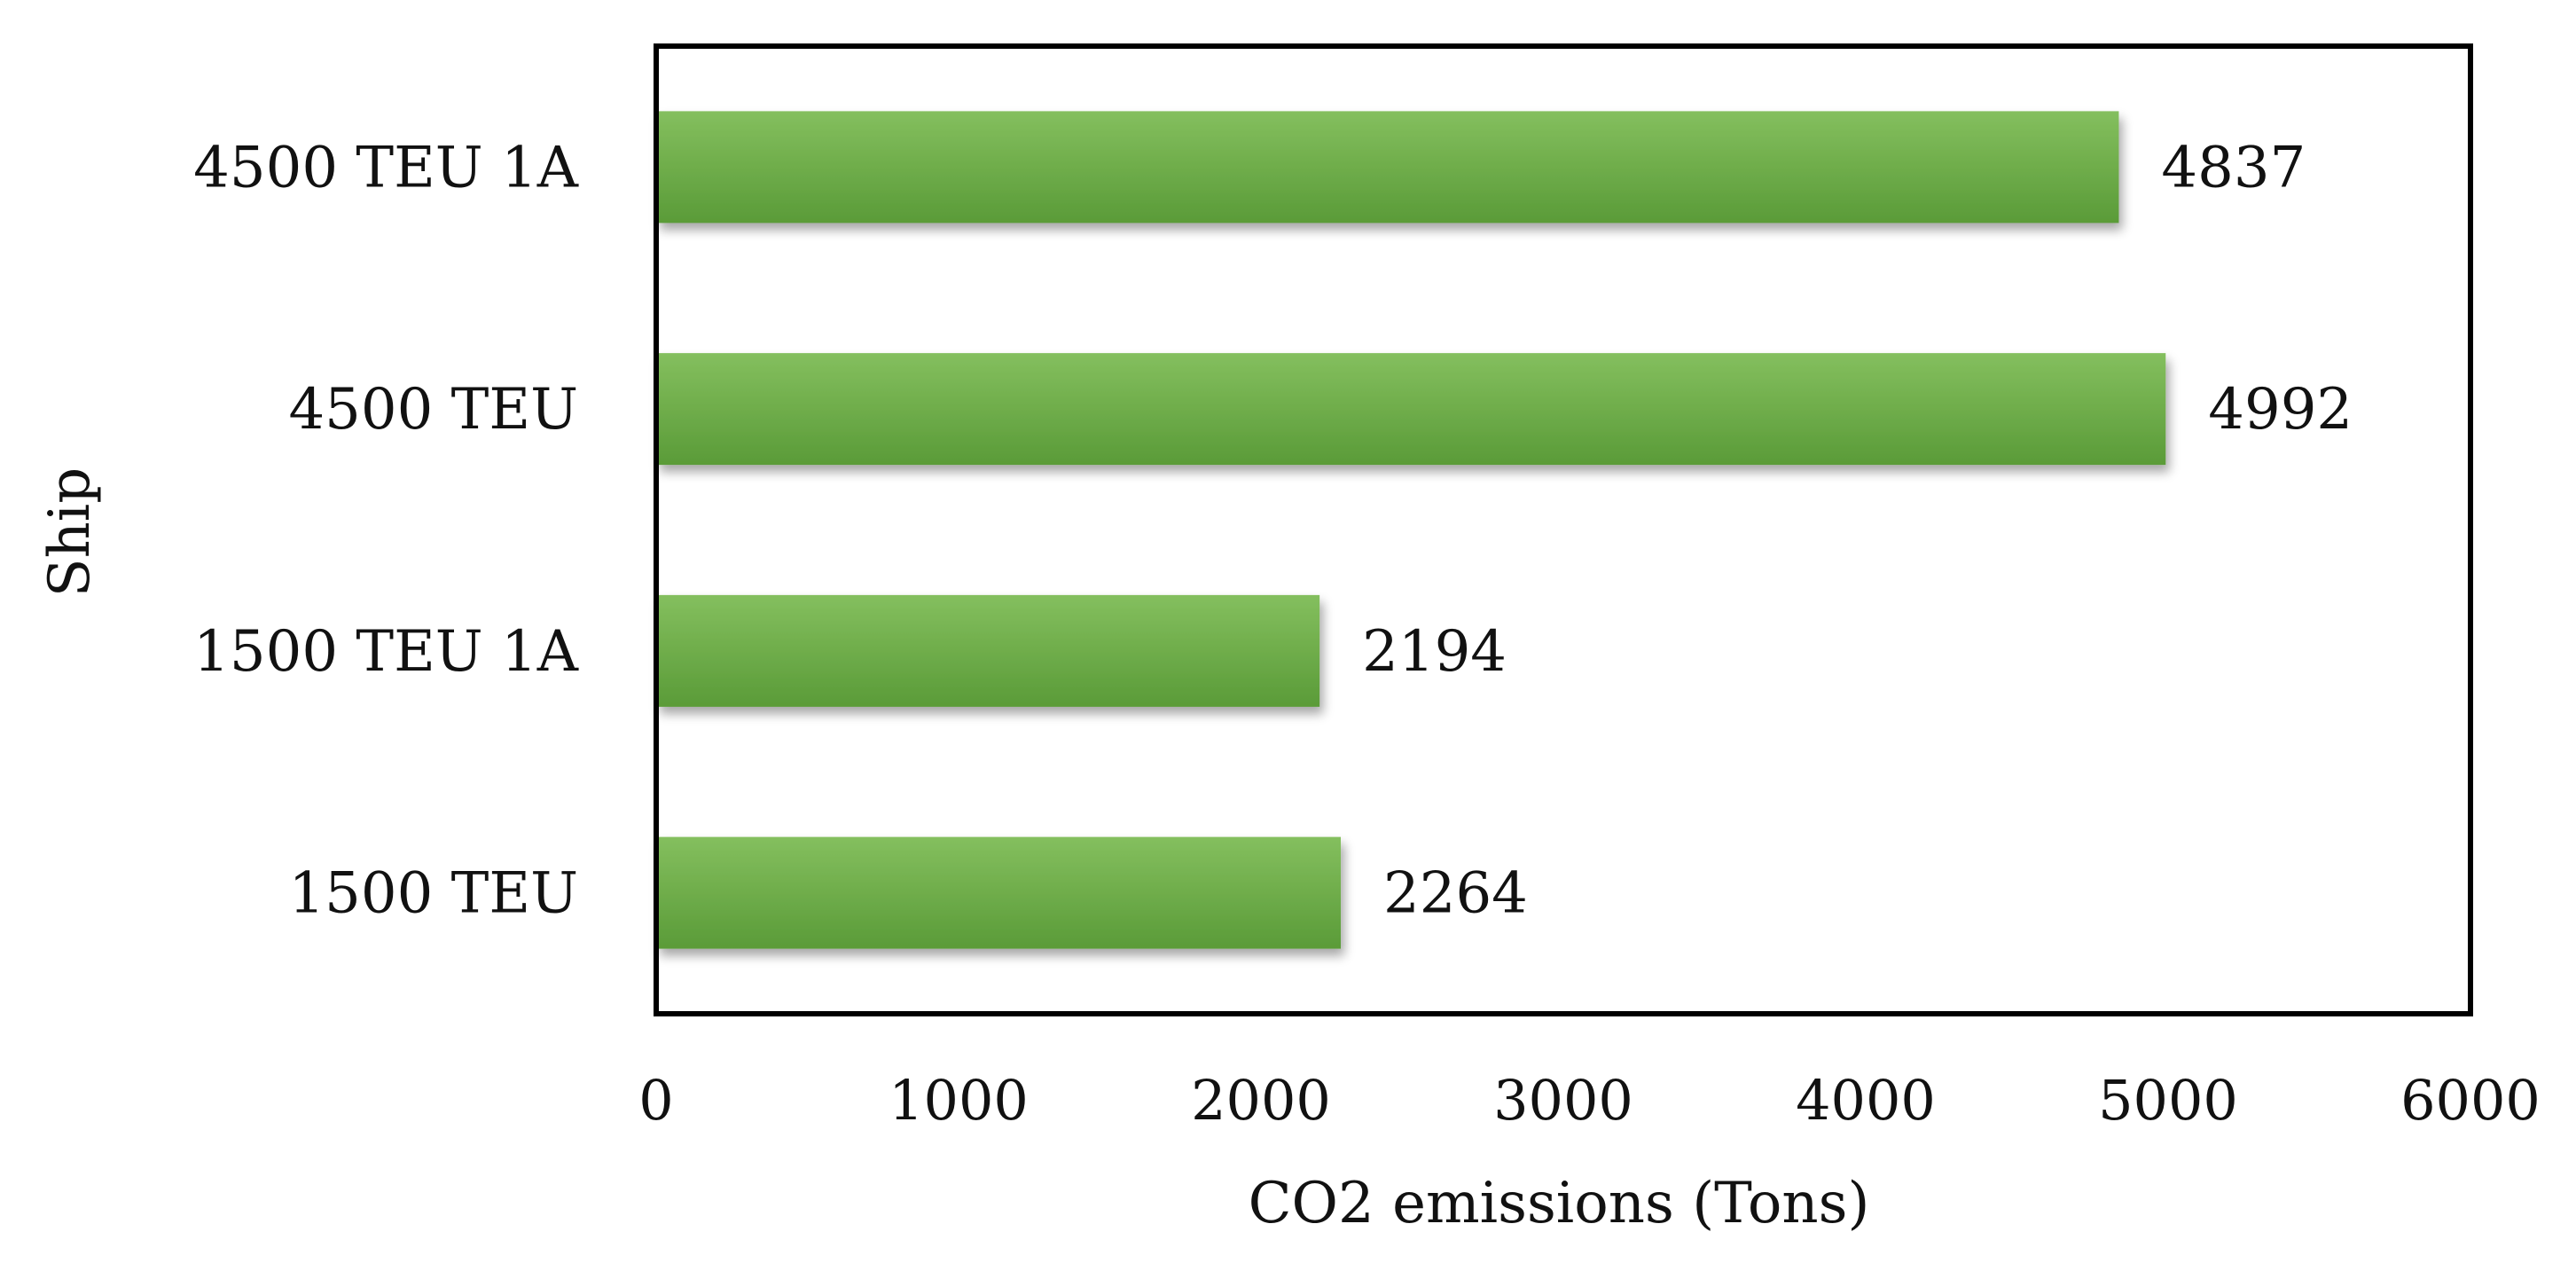 The image size is (2576, 1271). I want to click on category-label: 1500 TEU 1A, so click(386, 652).